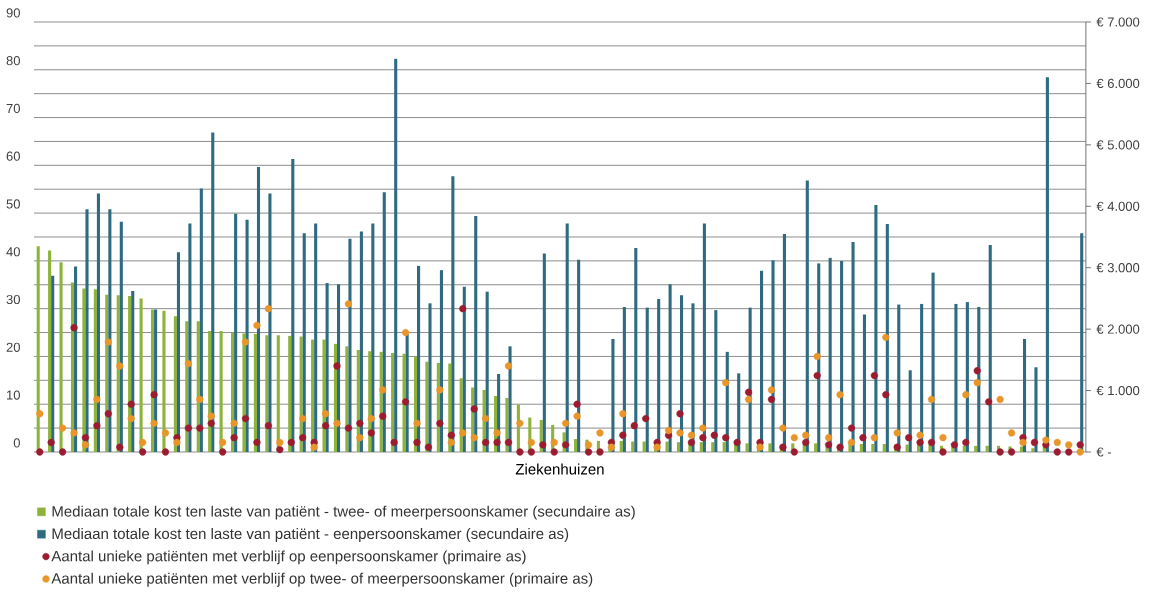  Describe the element at coordinates (13, 13) in the screenshot. I see `y-tick-label: 90` at that location.